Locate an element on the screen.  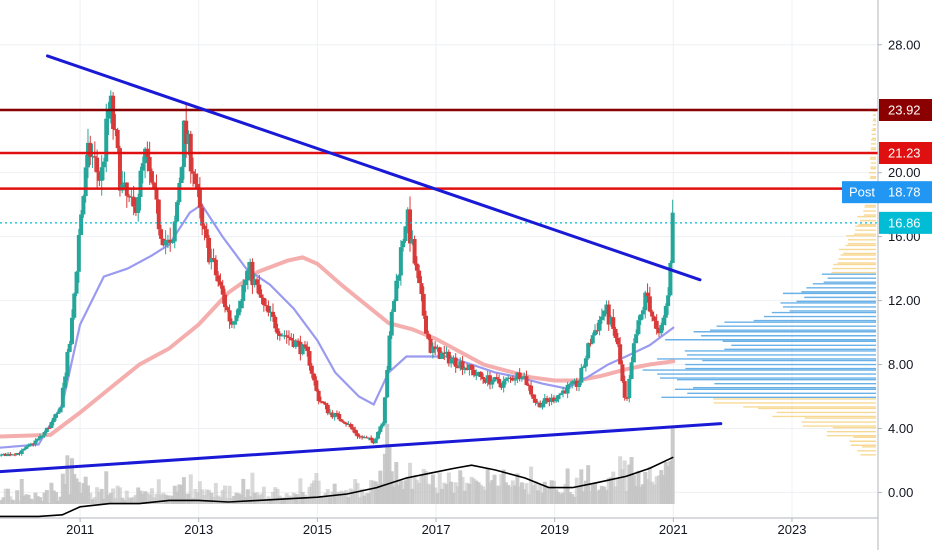
price-label-2: 18.78 is located at coordinates (904, 192).